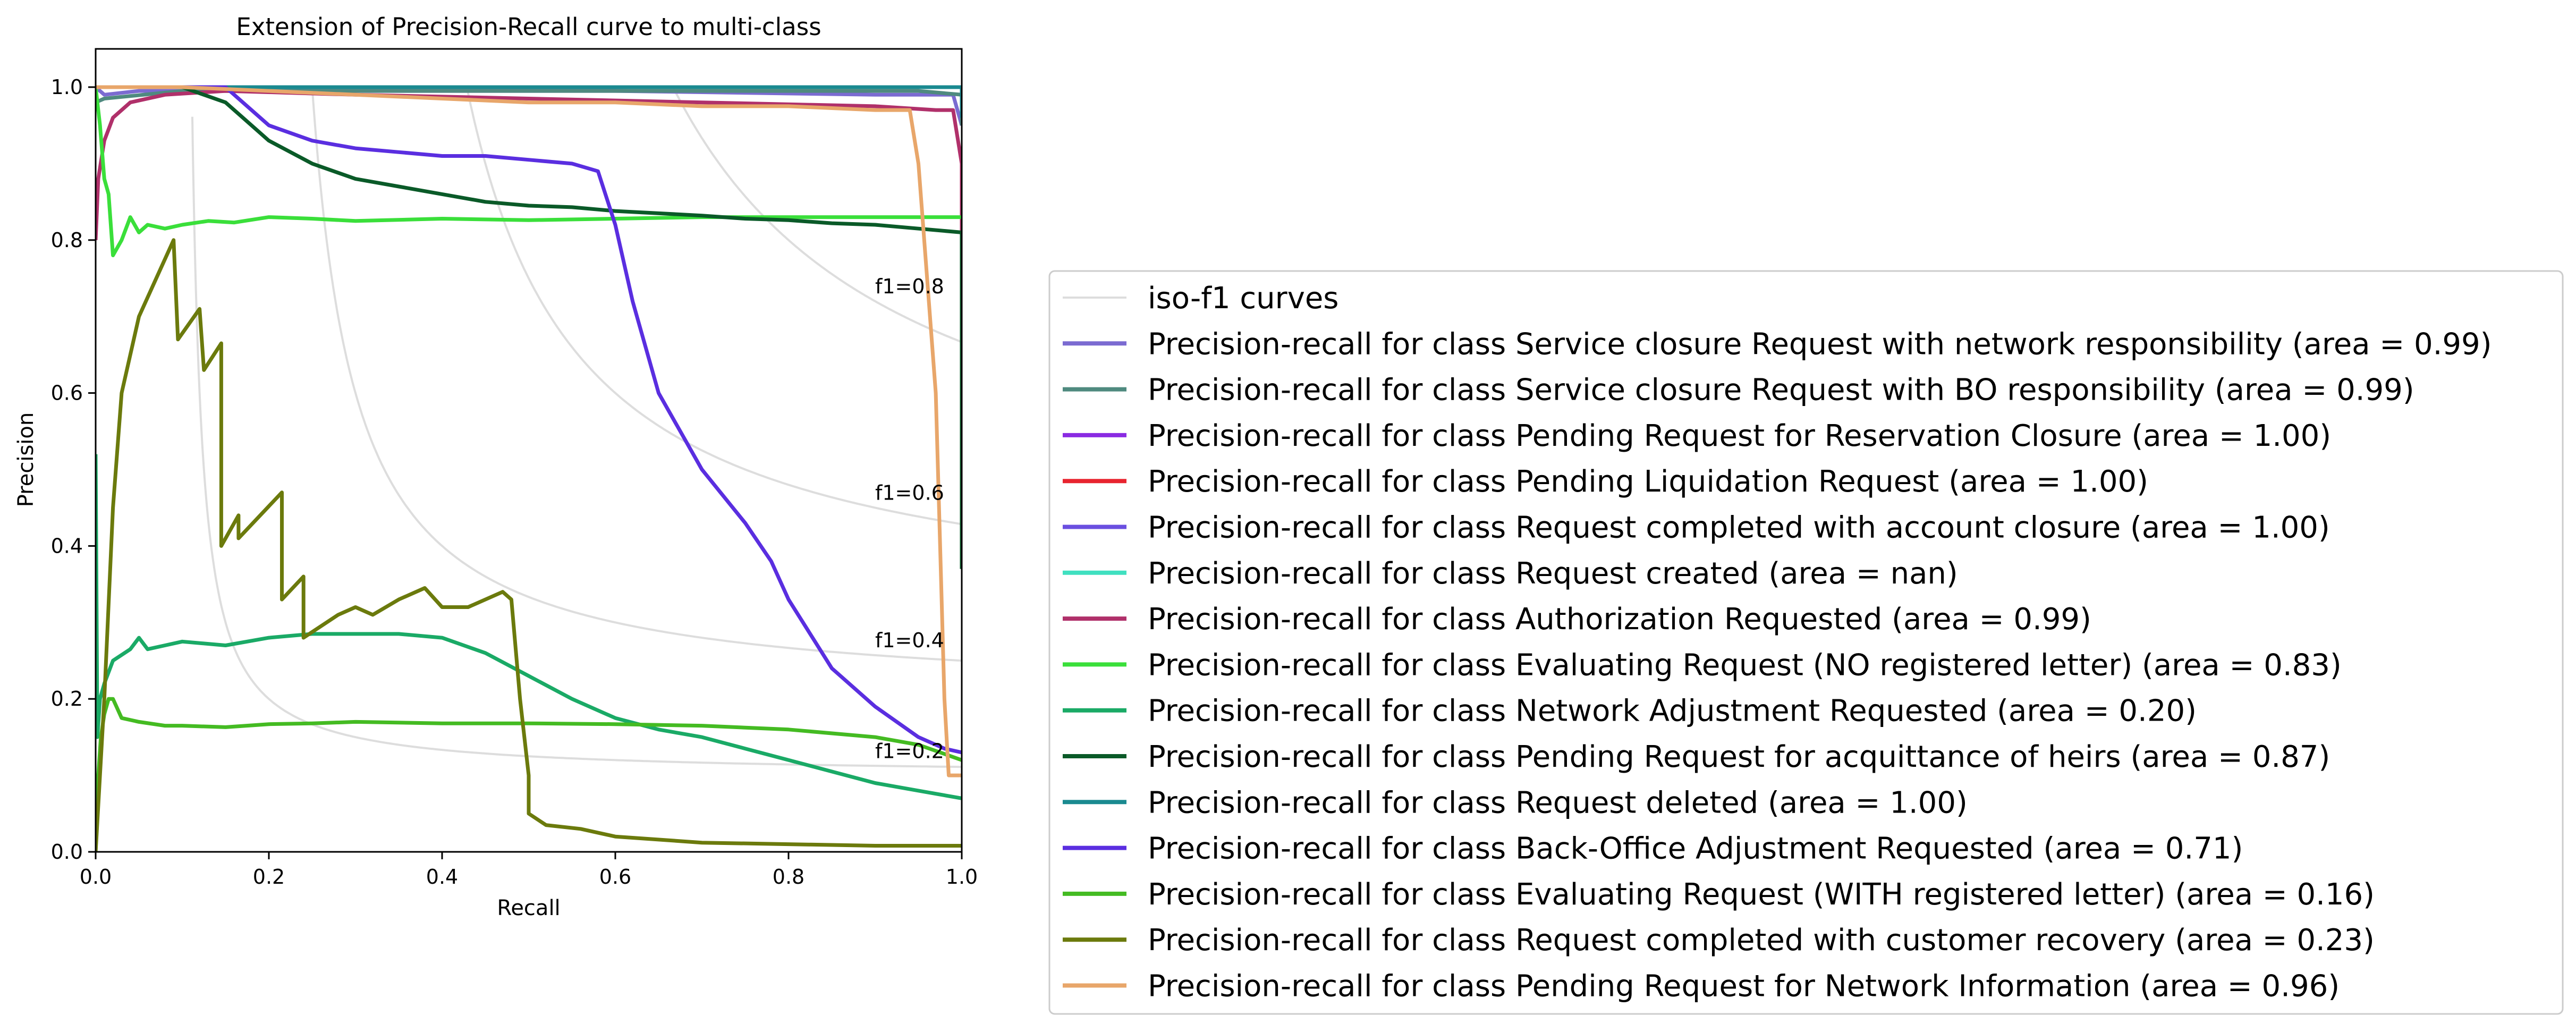  What do you see at coordinates (788, 877) in the screenshot?
I see `x-tick-label: 0.8` at bounding box center [788, 877].